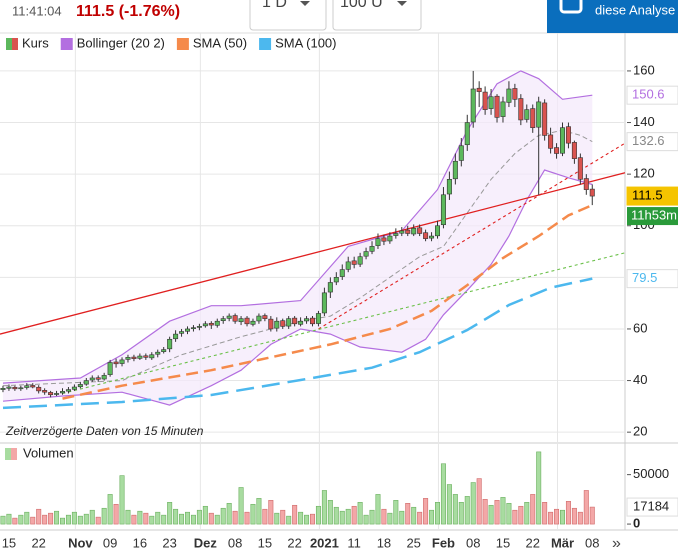 The height and width of the screenshot is (555, 678). Describe the element at coordinates (384, 542) in the screenshot. I see `x-tick-label: 18` at that location.